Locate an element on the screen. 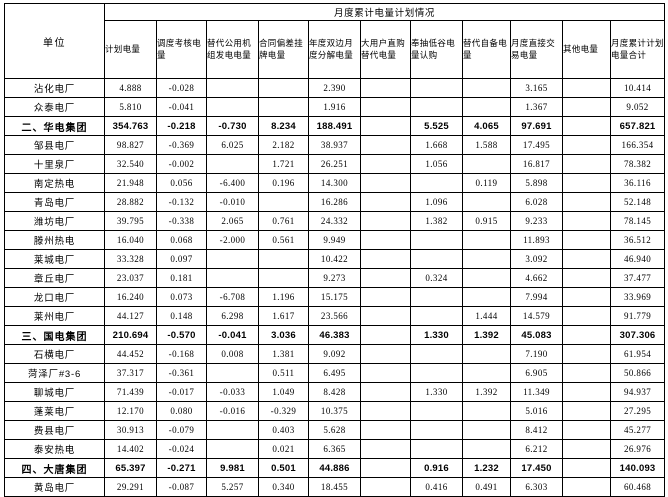 The image size is (668, 497). cell-value: 14.300 is located at coordinates (334, 183).